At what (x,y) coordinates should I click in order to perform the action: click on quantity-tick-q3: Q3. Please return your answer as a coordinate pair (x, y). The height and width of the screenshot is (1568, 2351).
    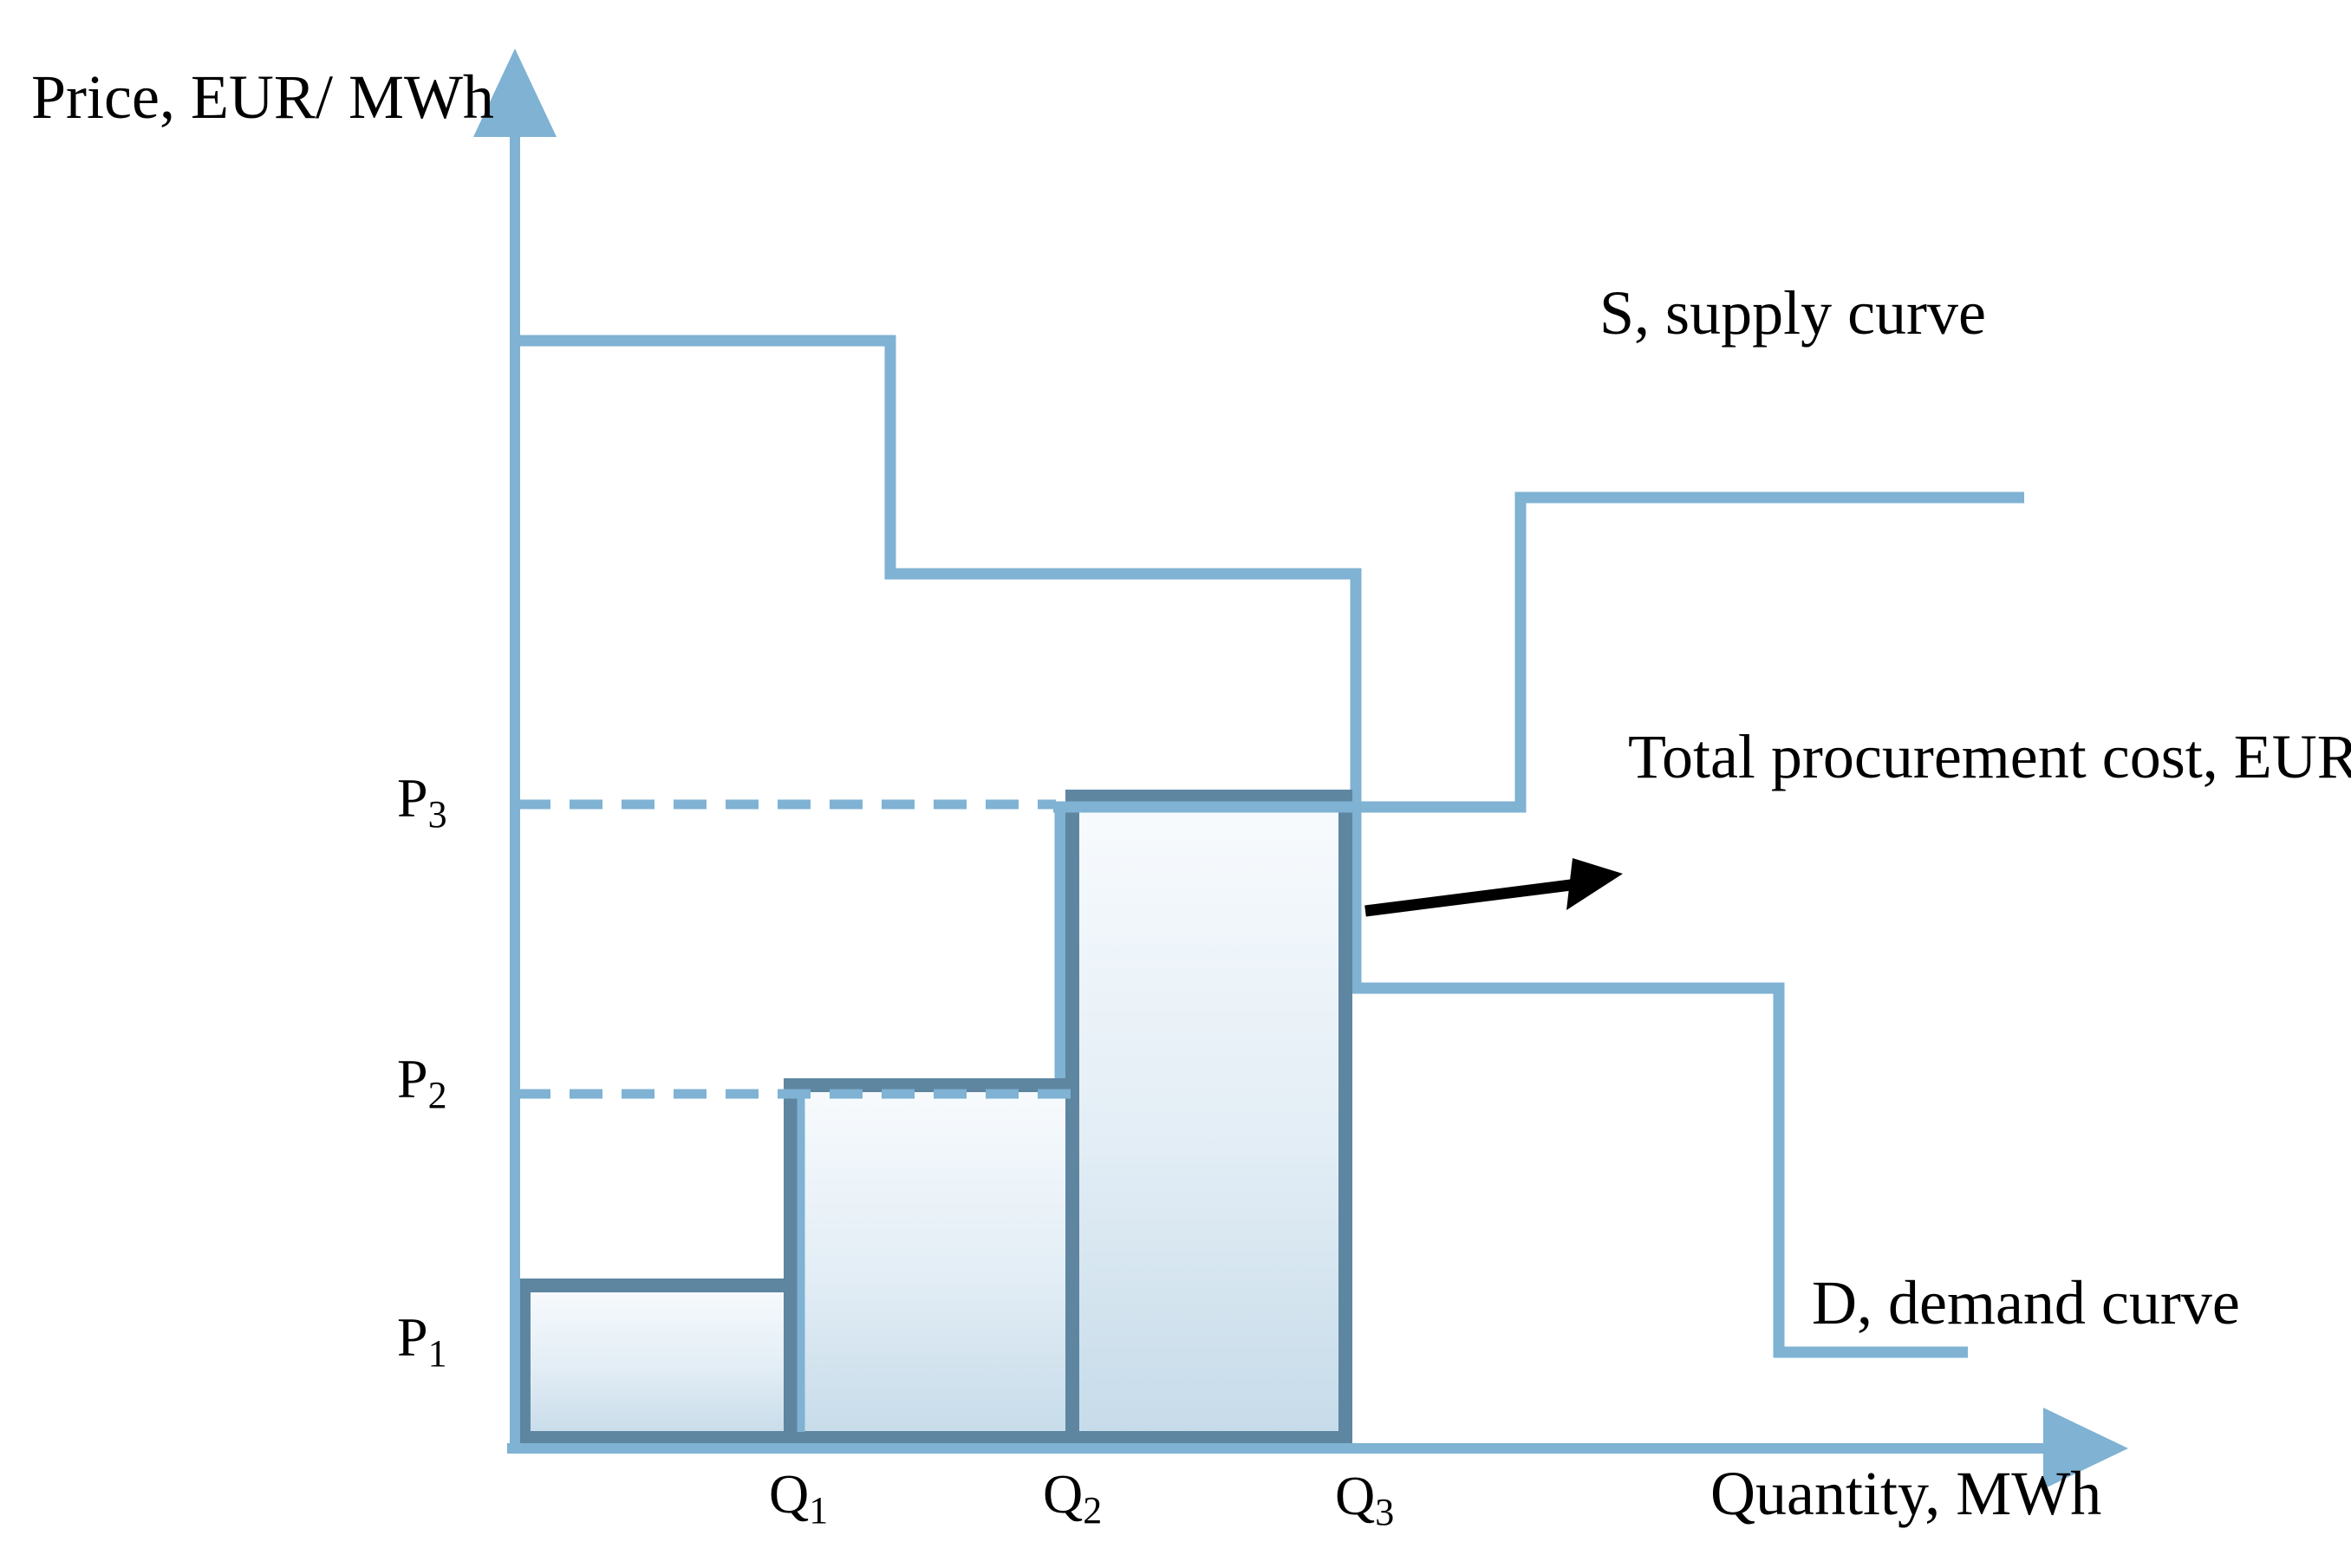
    Looking at the image, I should click on (1364, 1499).